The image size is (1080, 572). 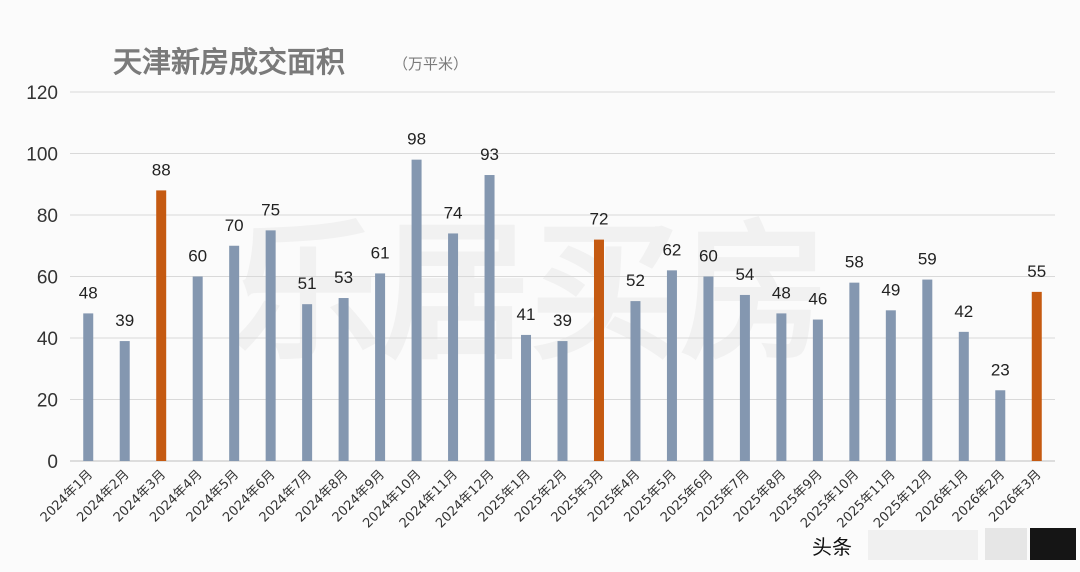 What do you see at coordinates (923, 545) in the screenshot?
I see `overlay-box-light` at bounding box center [923, 545].